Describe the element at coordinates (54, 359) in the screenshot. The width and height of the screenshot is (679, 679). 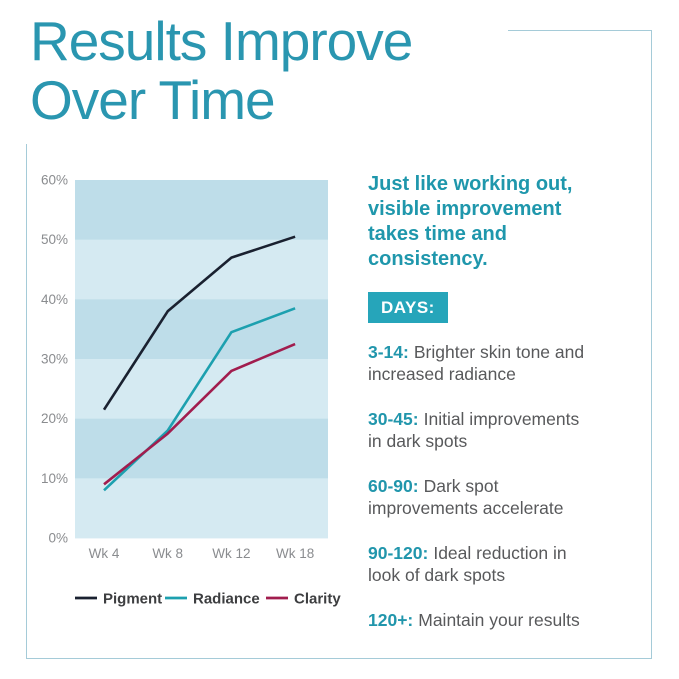
I see `y-tick-label: 30%` at that location.